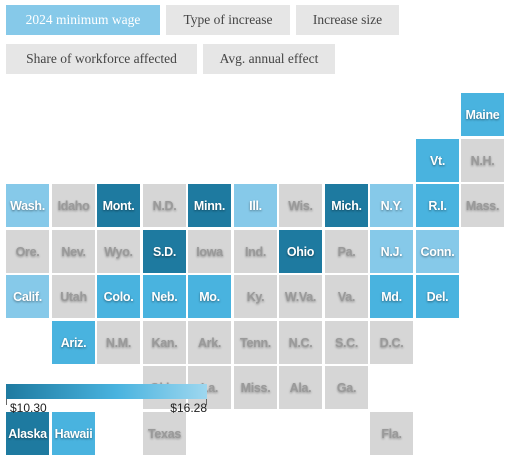 This screenshot has width=514, height=455. What do you see at coordinates (482, 160) in the screenshot?
I see `state-tile-n-h: N.H.` at bounding box center [482, 160].